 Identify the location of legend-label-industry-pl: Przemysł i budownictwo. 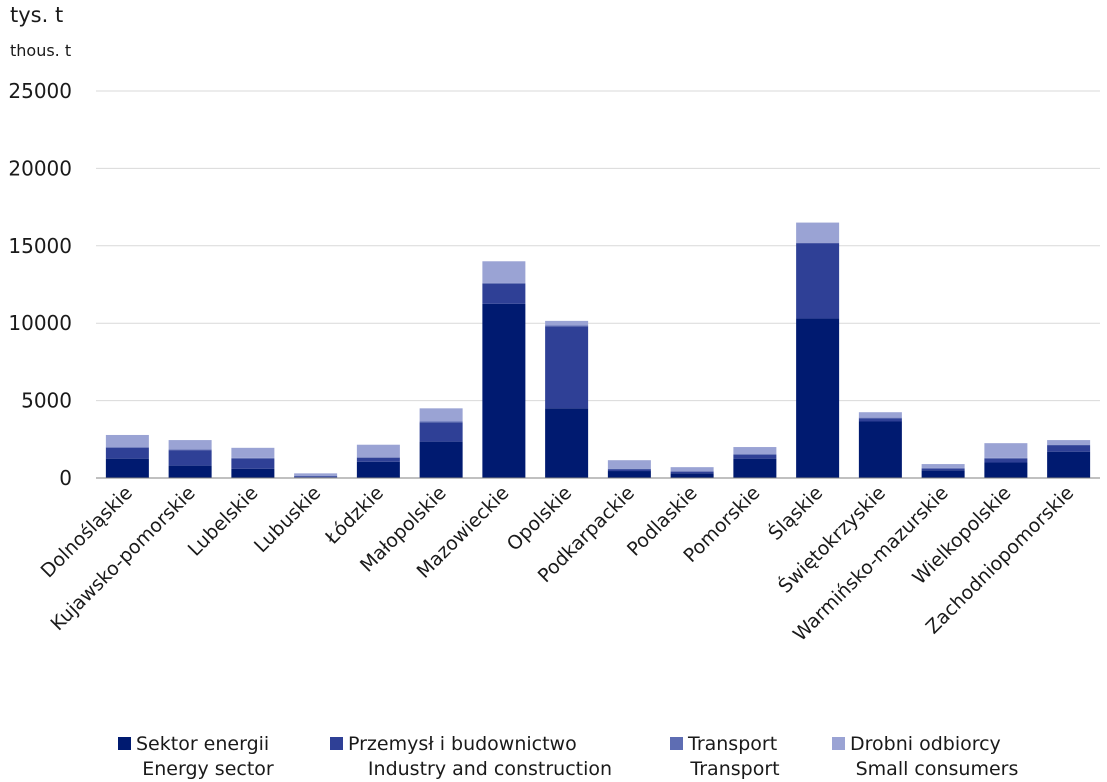
(462, 744).